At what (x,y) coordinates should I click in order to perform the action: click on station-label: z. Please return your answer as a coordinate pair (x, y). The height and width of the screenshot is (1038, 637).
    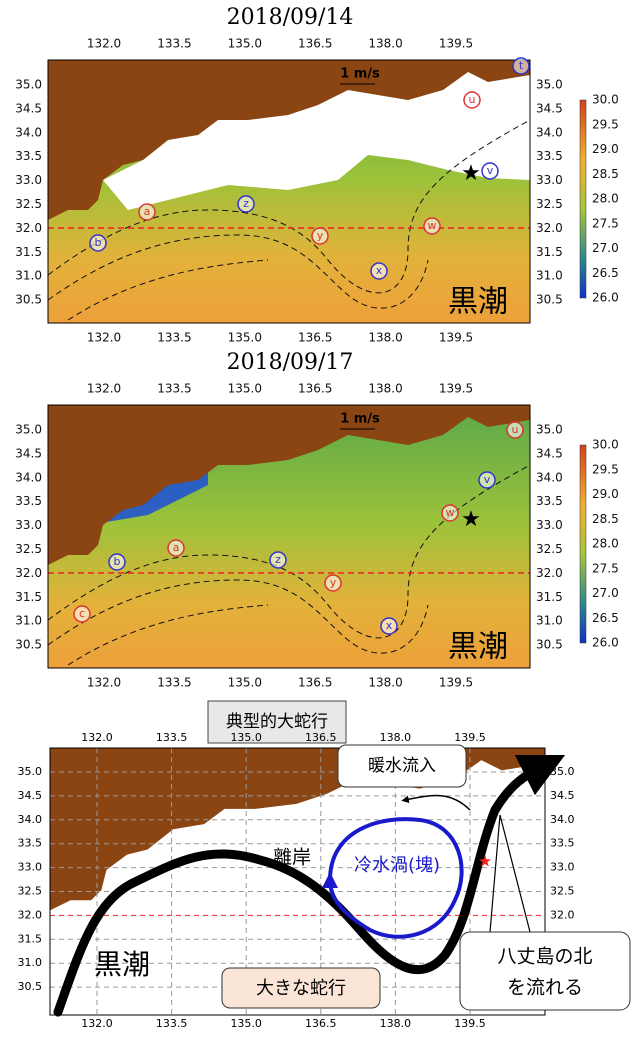
    Looking at the image, I should click on (278, 559).